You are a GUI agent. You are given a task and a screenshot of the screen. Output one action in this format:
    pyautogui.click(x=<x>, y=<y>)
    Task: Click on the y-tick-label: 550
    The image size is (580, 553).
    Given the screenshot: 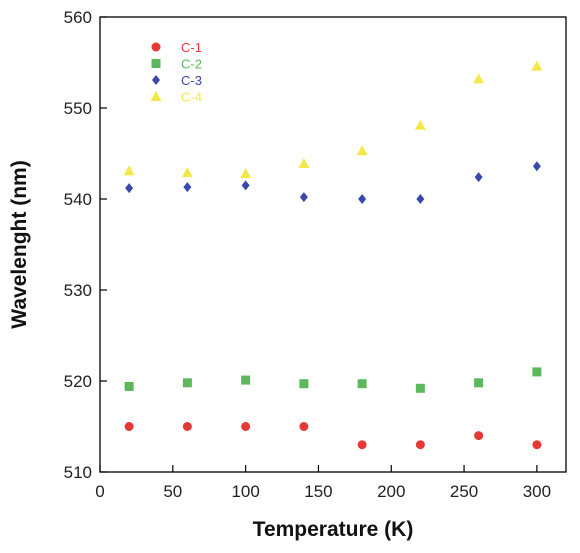 What is the action you would take?
    pyautogui.click(x=78, y=108)
    